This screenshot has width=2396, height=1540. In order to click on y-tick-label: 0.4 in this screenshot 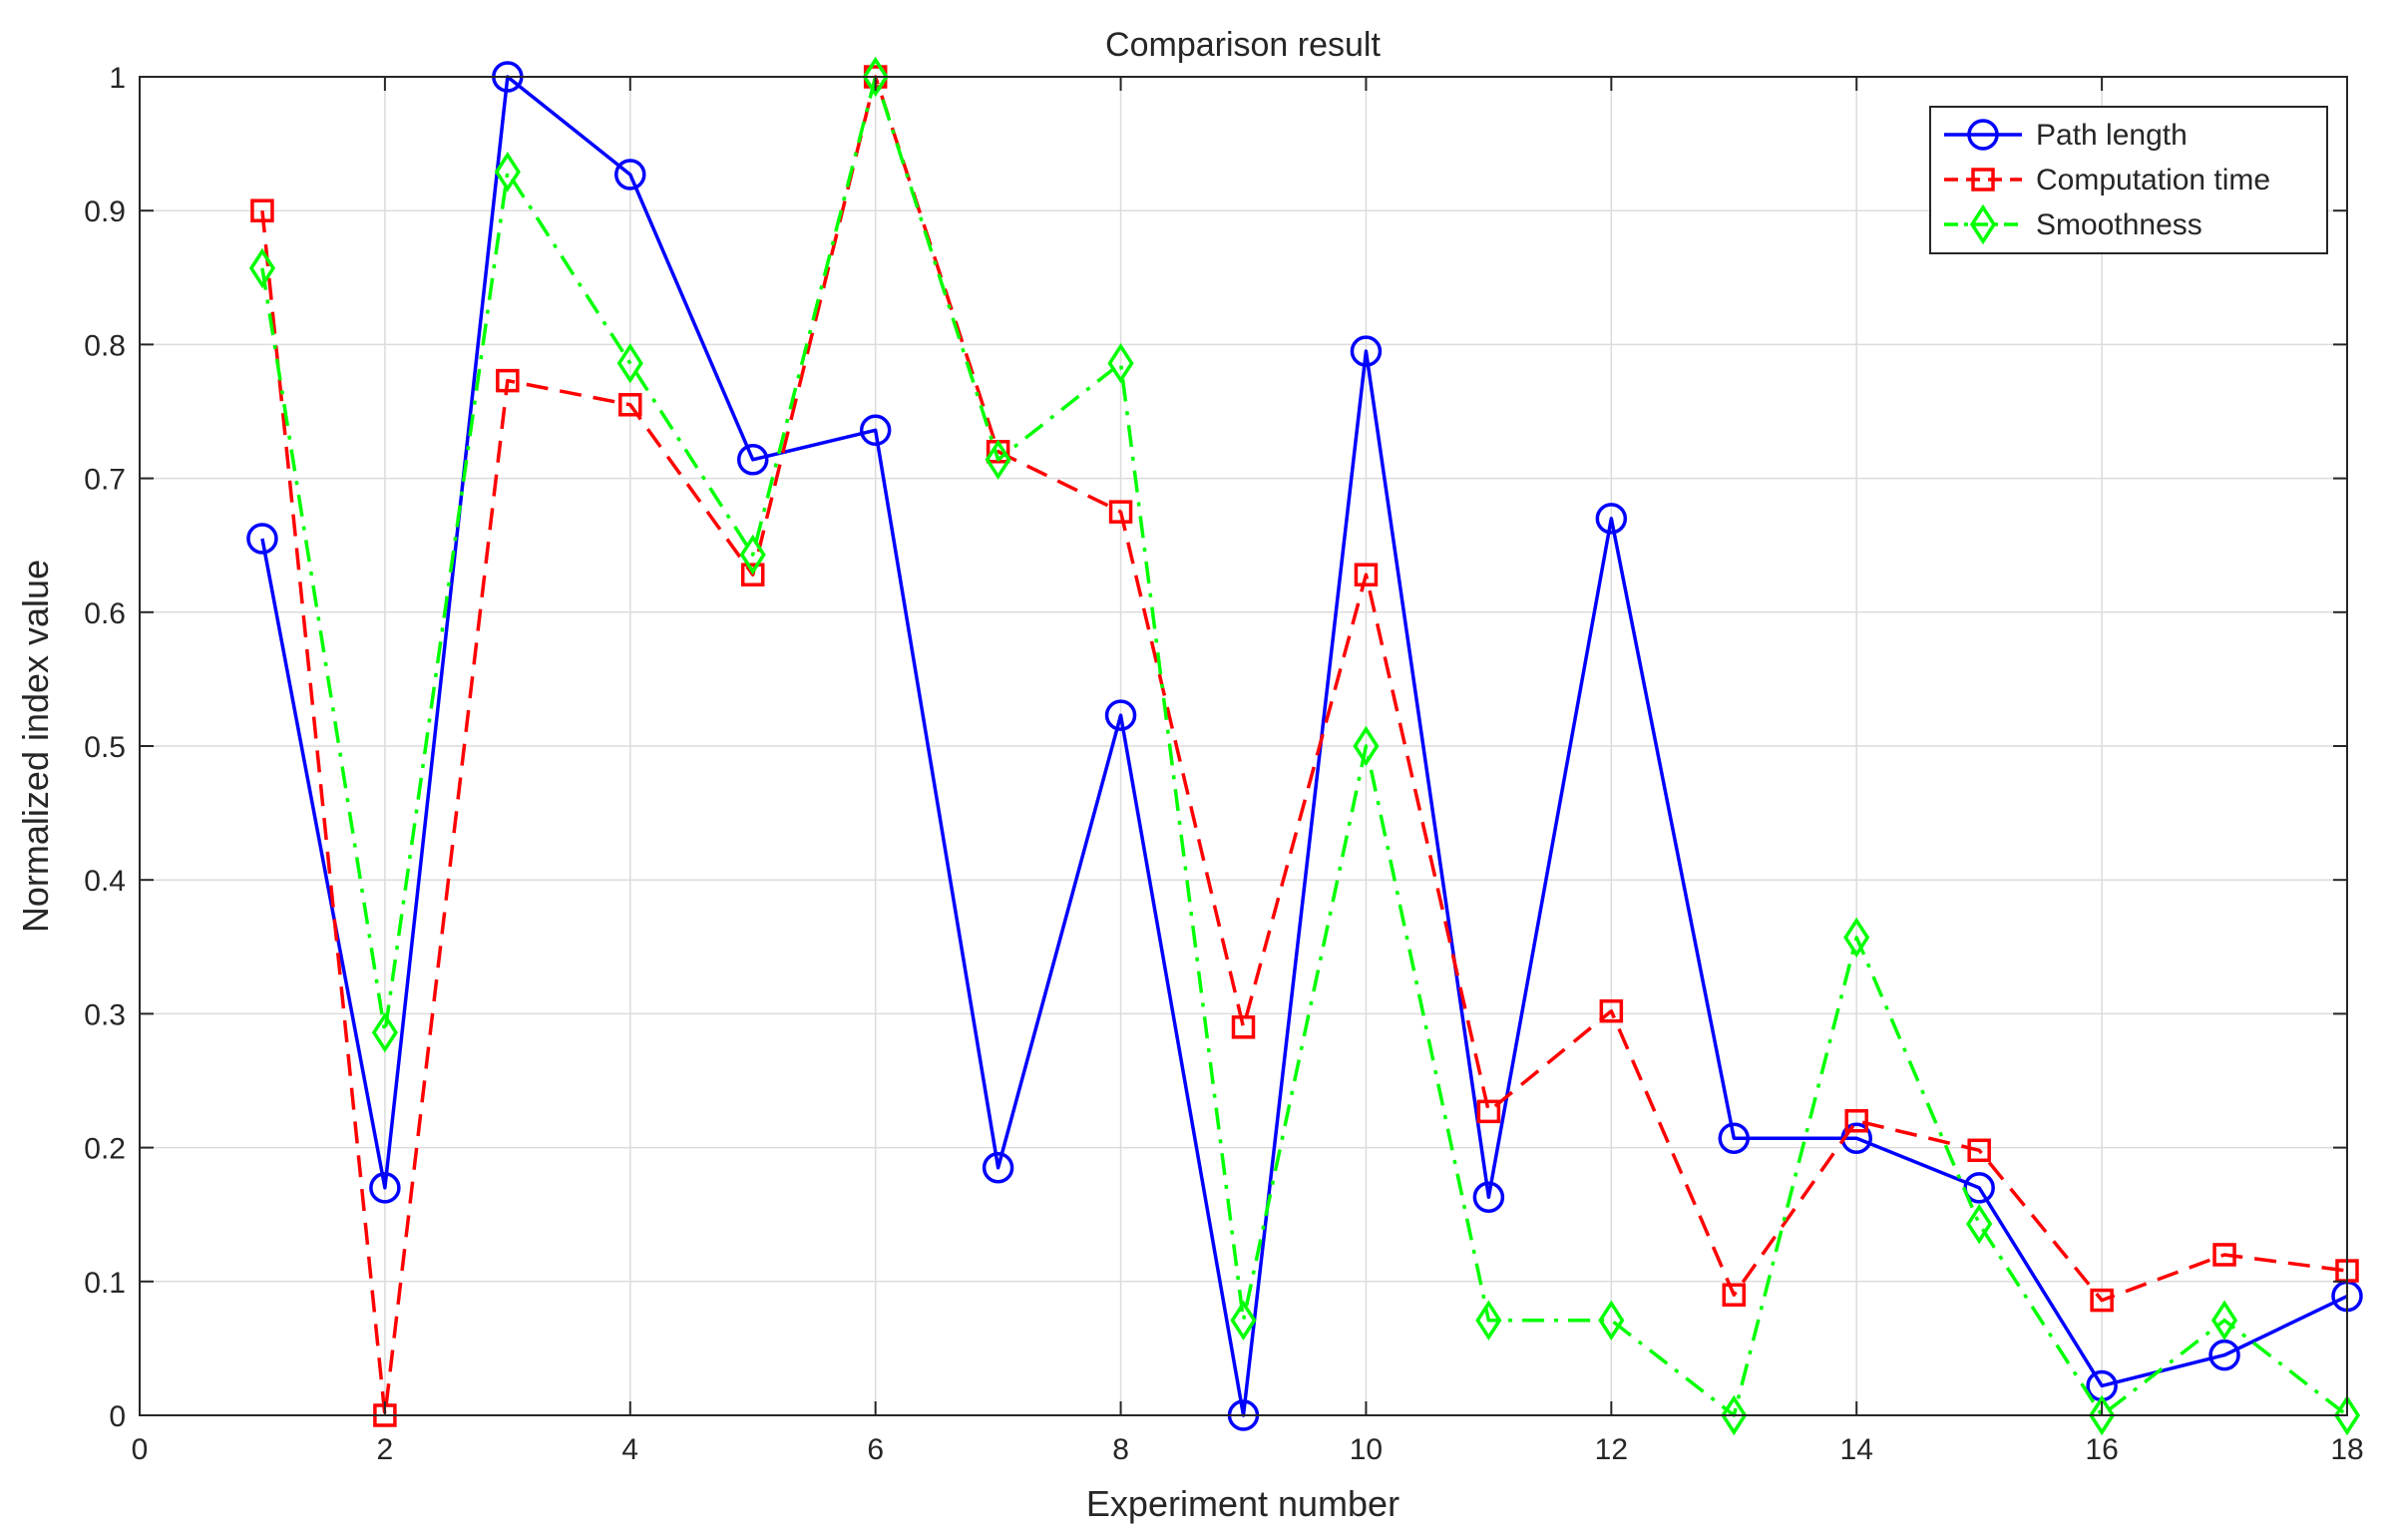, I will do `click(105, 881)`.